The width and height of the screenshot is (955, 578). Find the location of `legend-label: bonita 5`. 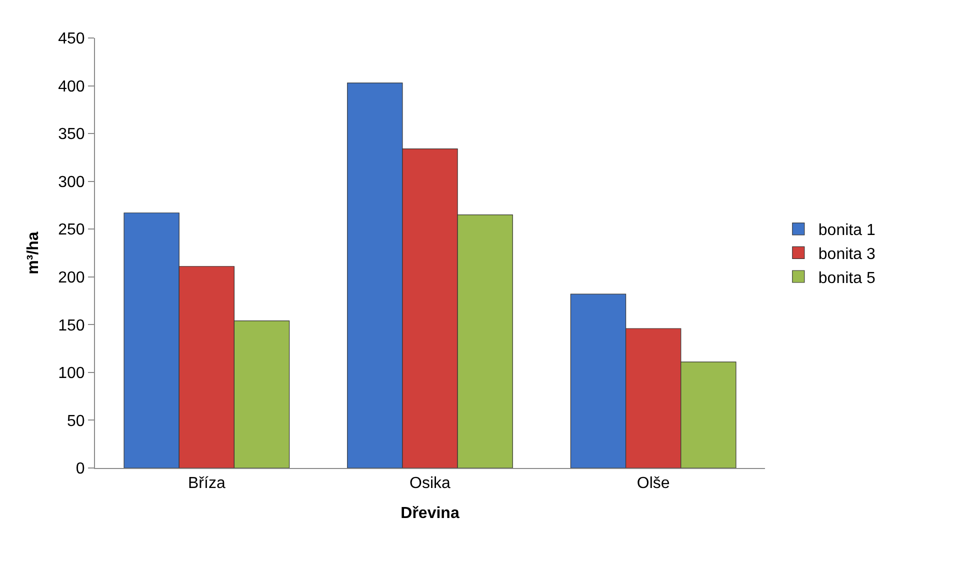

legend-label: bonita 5 is located at coordinates (847, 278).